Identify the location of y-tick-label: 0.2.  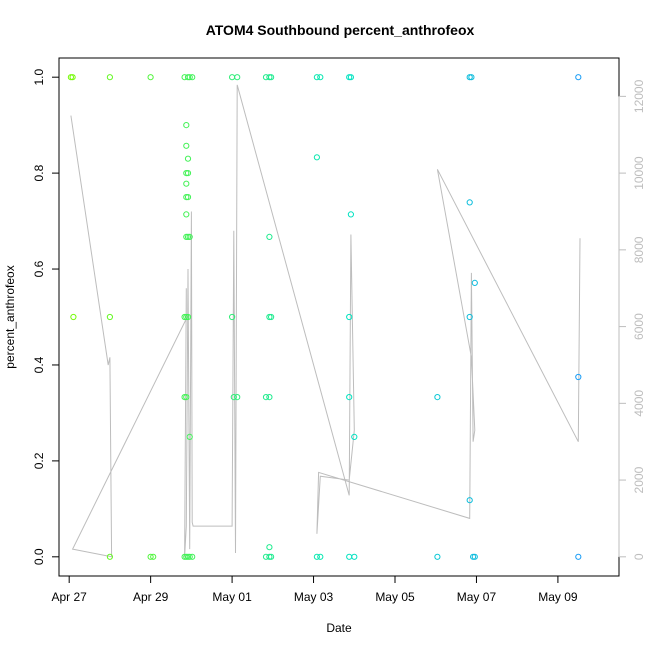
(39, 460).